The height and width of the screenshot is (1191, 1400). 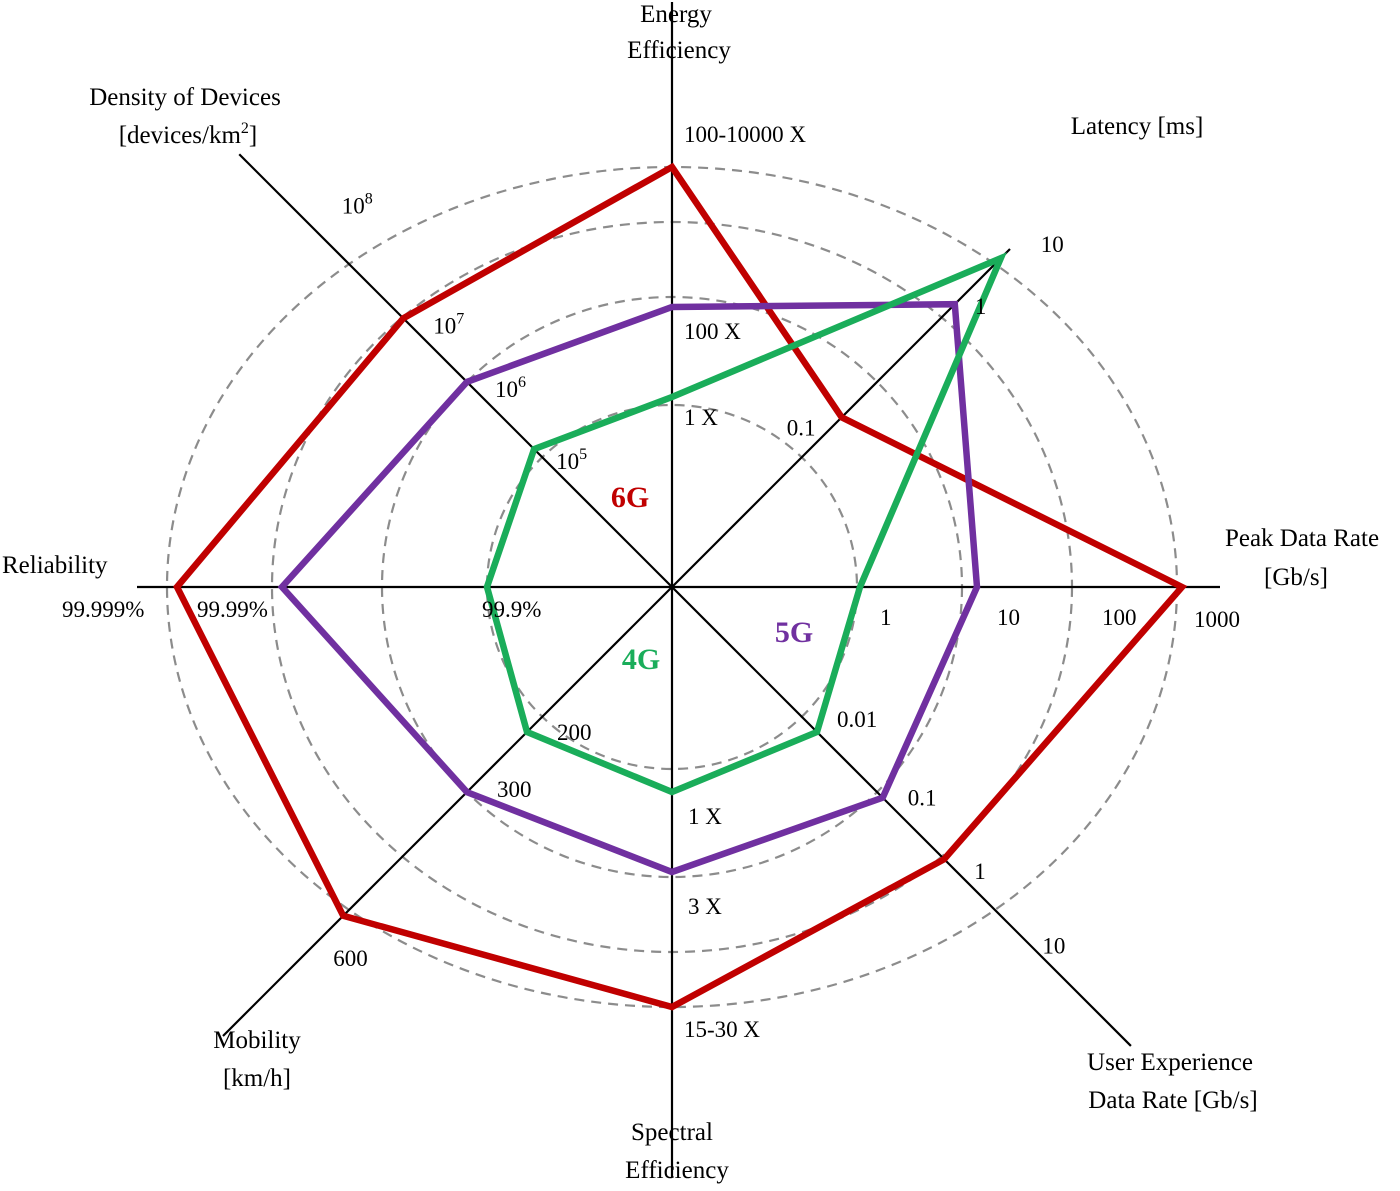 What do you see at coordinates (188, 134) in the screenshot?
I see `axis-title-line: [devices/km2]` at bounding box center [188, 134].